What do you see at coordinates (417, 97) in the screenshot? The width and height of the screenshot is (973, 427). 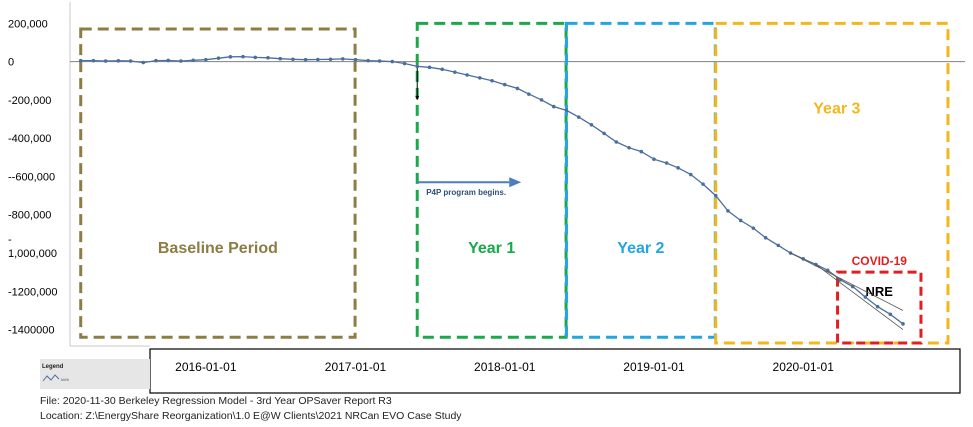 I see `program-start-marker` at bounding box center [417, 97].